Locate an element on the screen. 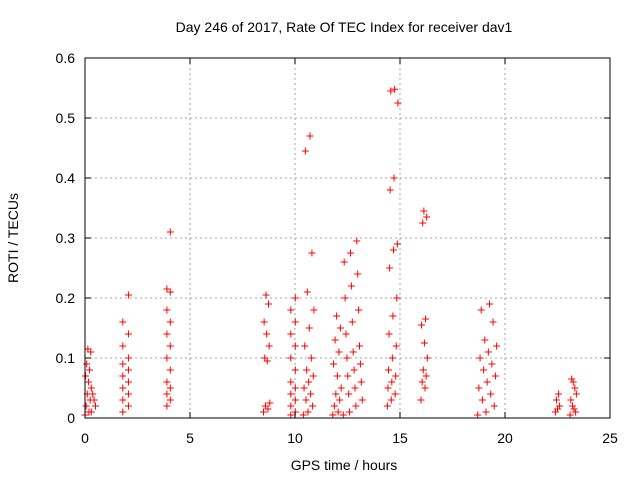 This screenshot has height=480, width=640. y-tick-label: 0.2 is located at coordinates (66, 298).